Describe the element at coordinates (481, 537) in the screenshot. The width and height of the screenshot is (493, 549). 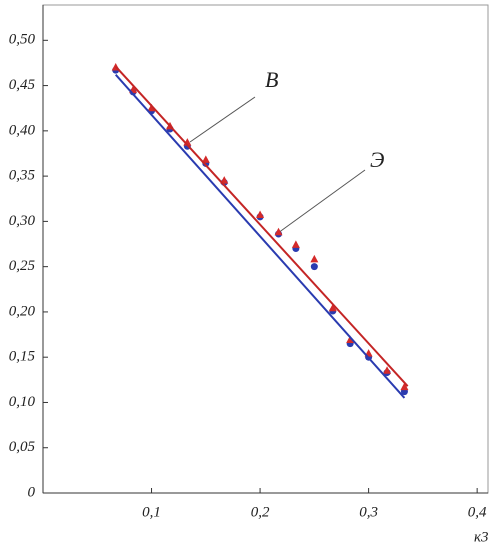
I see `x-axis-label: к3` at that location.